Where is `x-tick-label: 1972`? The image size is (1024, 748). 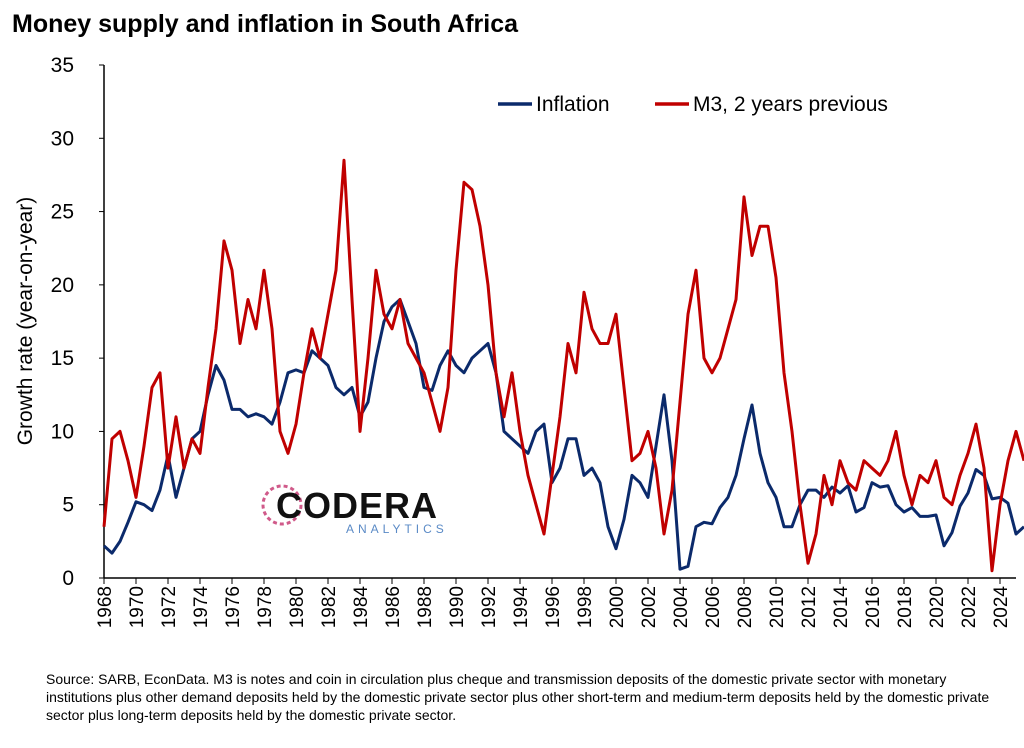
x-tick-label: 1972 is located at coordinates (169, 607).